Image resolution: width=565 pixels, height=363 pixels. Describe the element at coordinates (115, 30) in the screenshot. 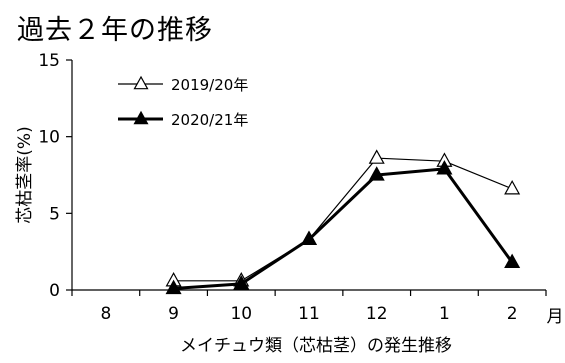

I see `chart-title: 過去２年の推移` at that location.